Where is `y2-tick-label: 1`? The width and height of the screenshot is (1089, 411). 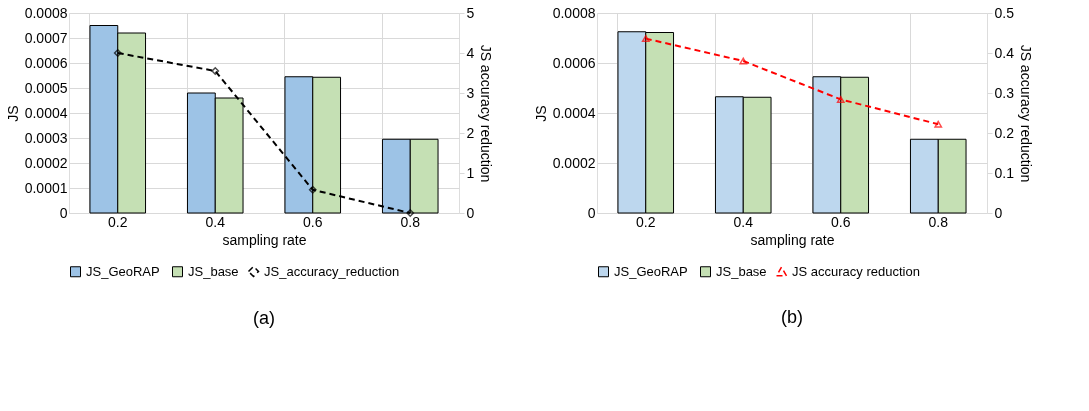 y2-tick-label: 1 is located at coordinates (470, 172).